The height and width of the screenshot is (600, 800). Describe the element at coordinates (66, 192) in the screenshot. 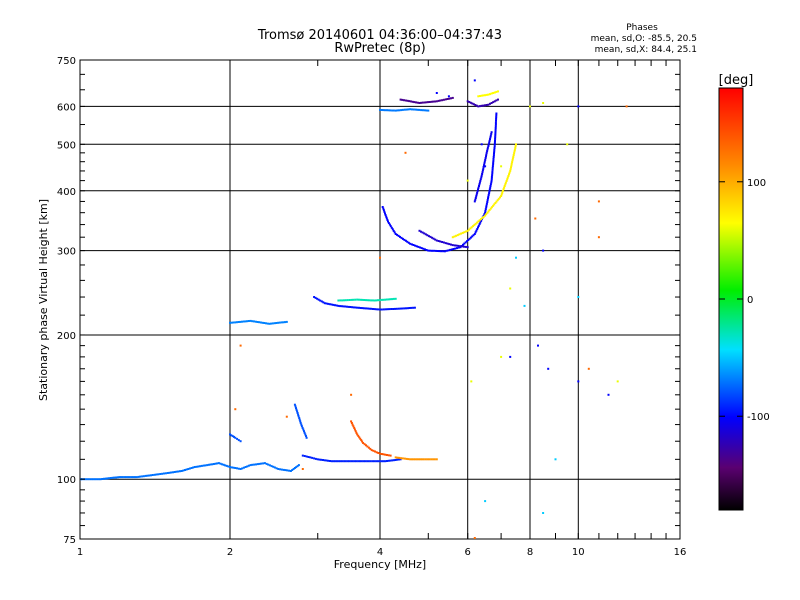

I see `y-tick-label: 400` at that location.